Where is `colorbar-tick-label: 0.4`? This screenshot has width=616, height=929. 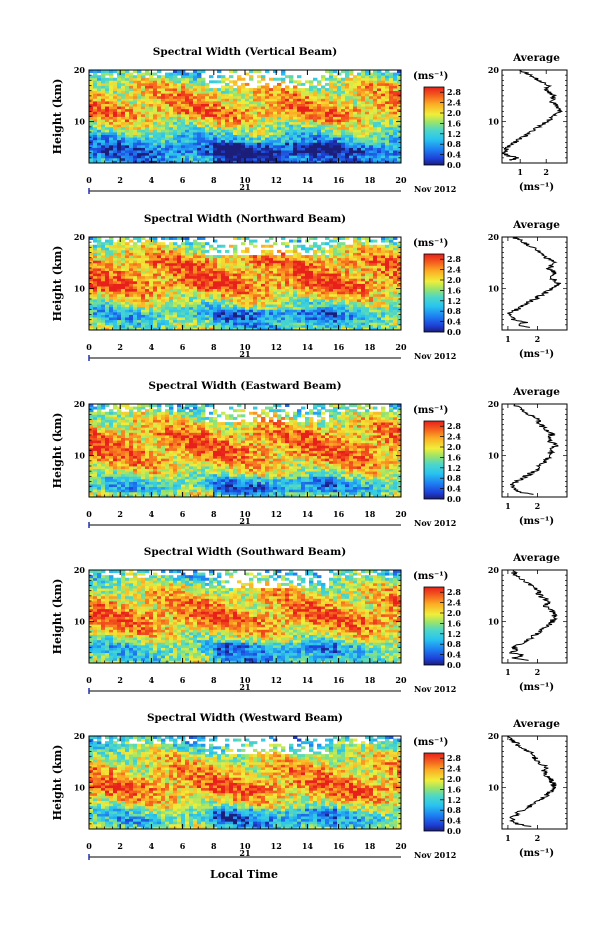 colorbar-tick-label: 0.4 is located at coordinates (454, 489).